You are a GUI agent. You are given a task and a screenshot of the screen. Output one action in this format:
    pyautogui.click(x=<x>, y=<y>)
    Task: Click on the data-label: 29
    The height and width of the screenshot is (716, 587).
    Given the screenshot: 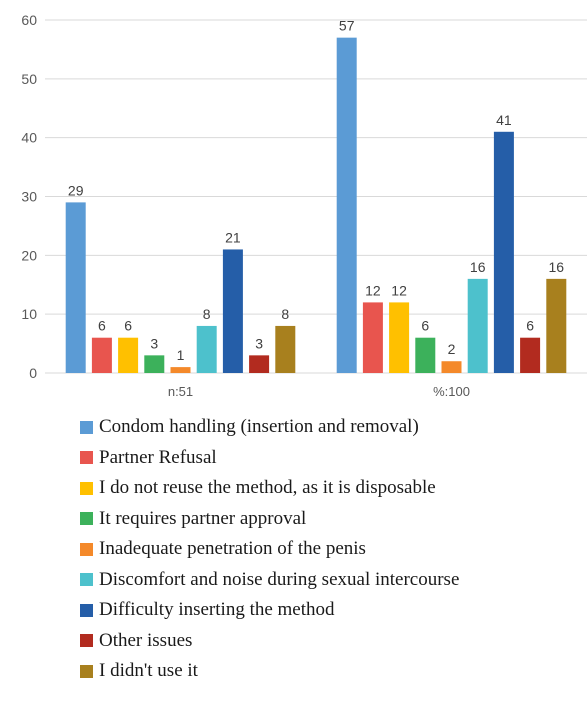 What is the action you would take?
    pyautogui.click(x=76, y=190)
    